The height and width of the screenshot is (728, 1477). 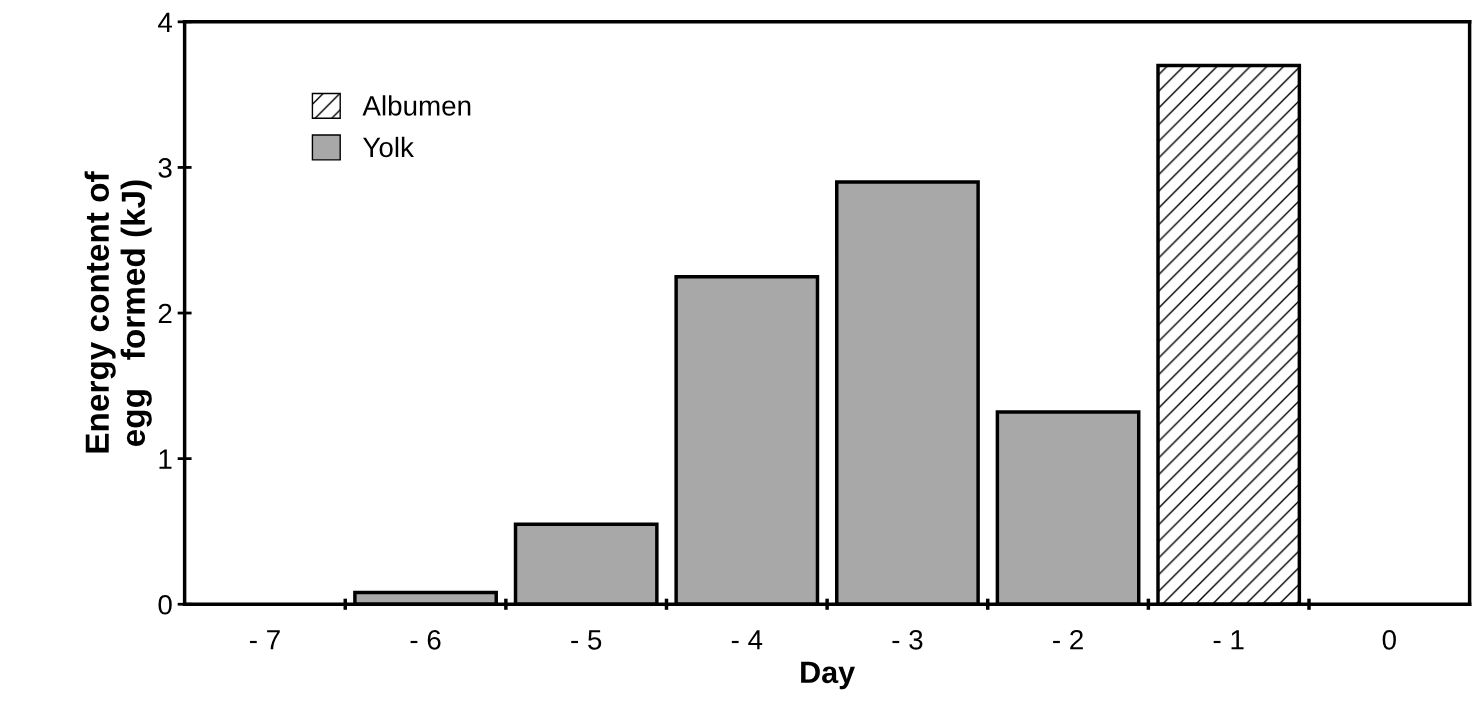 What do you see at coordinates (1389, 639) in the screenshot?
I see `x-tick-label: 0` at bounding box center [1389, 639].